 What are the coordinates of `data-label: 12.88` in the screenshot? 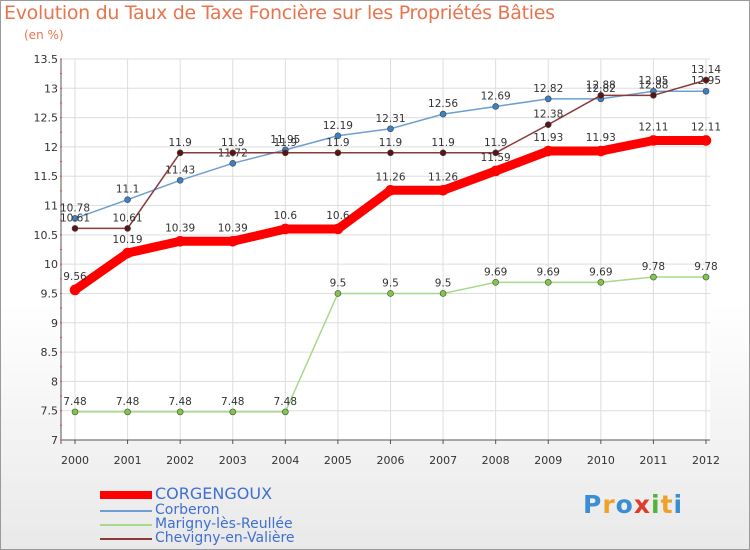 It's located at (601, 85).